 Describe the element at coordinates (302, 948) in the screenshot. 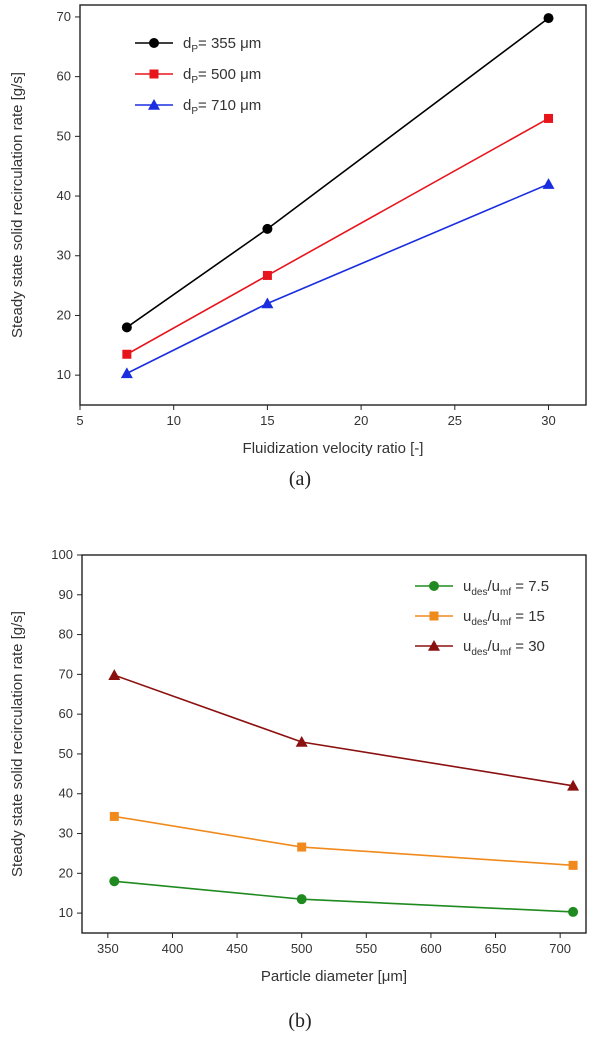

I see `x-tick-label: 500` at that location.